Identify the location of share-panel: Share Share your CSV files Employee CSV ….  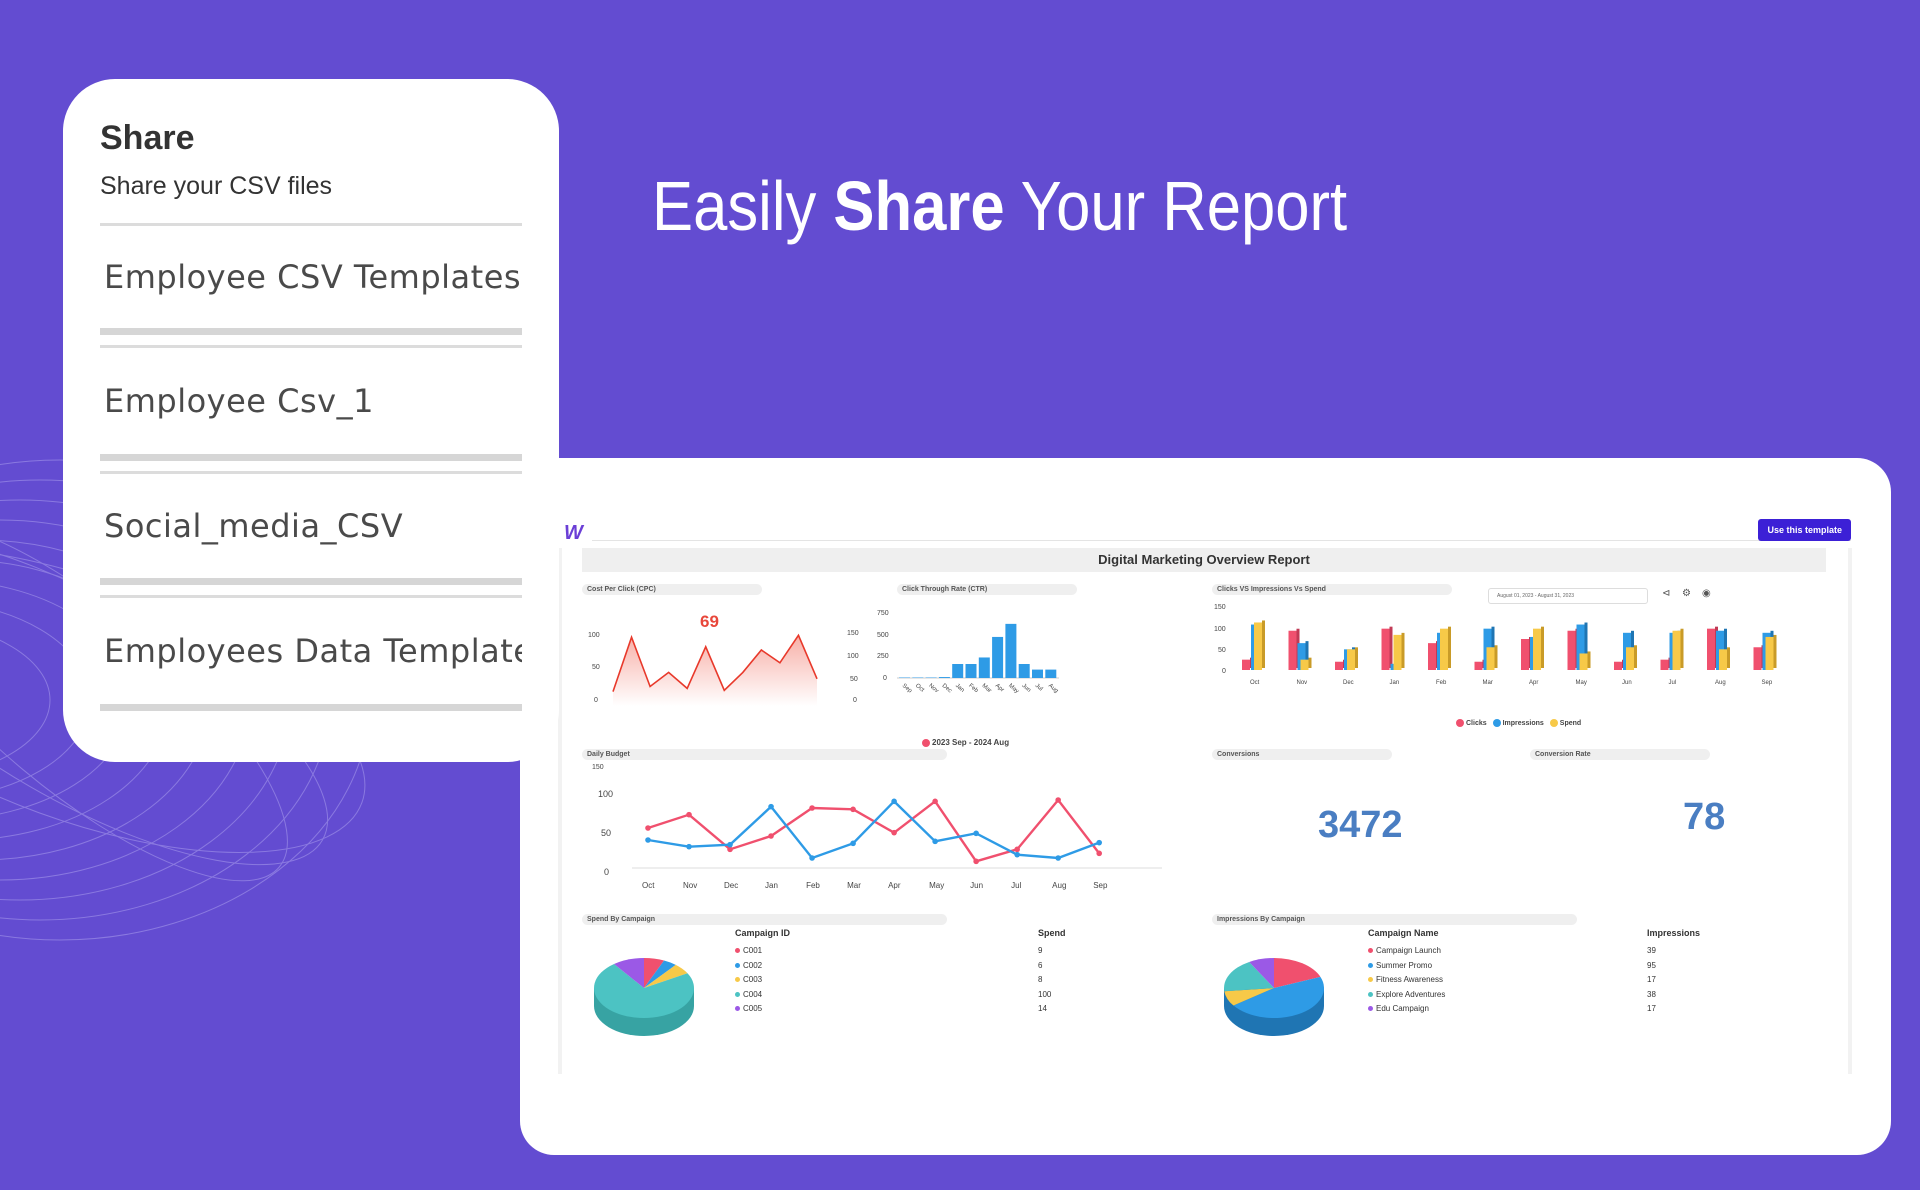
(311, 420).